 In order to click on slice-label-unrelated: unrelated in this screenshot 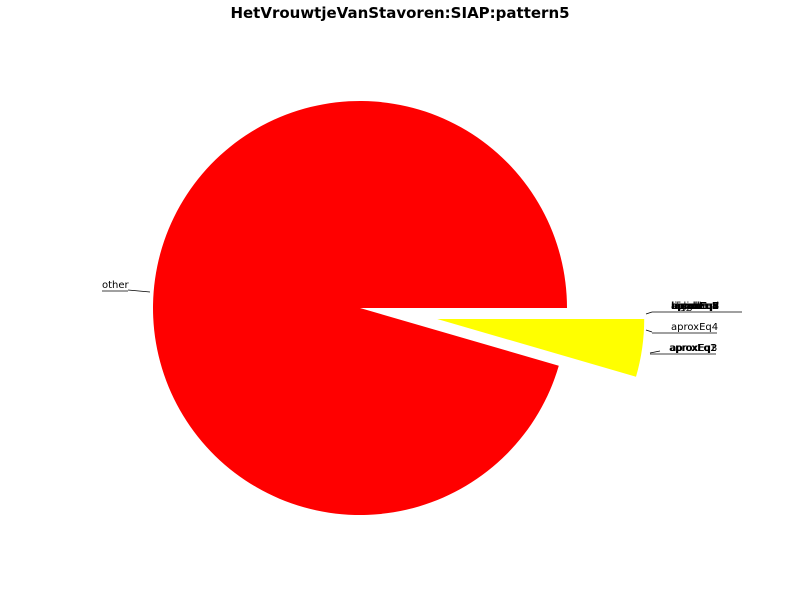, I will do `click(695, 306)`.